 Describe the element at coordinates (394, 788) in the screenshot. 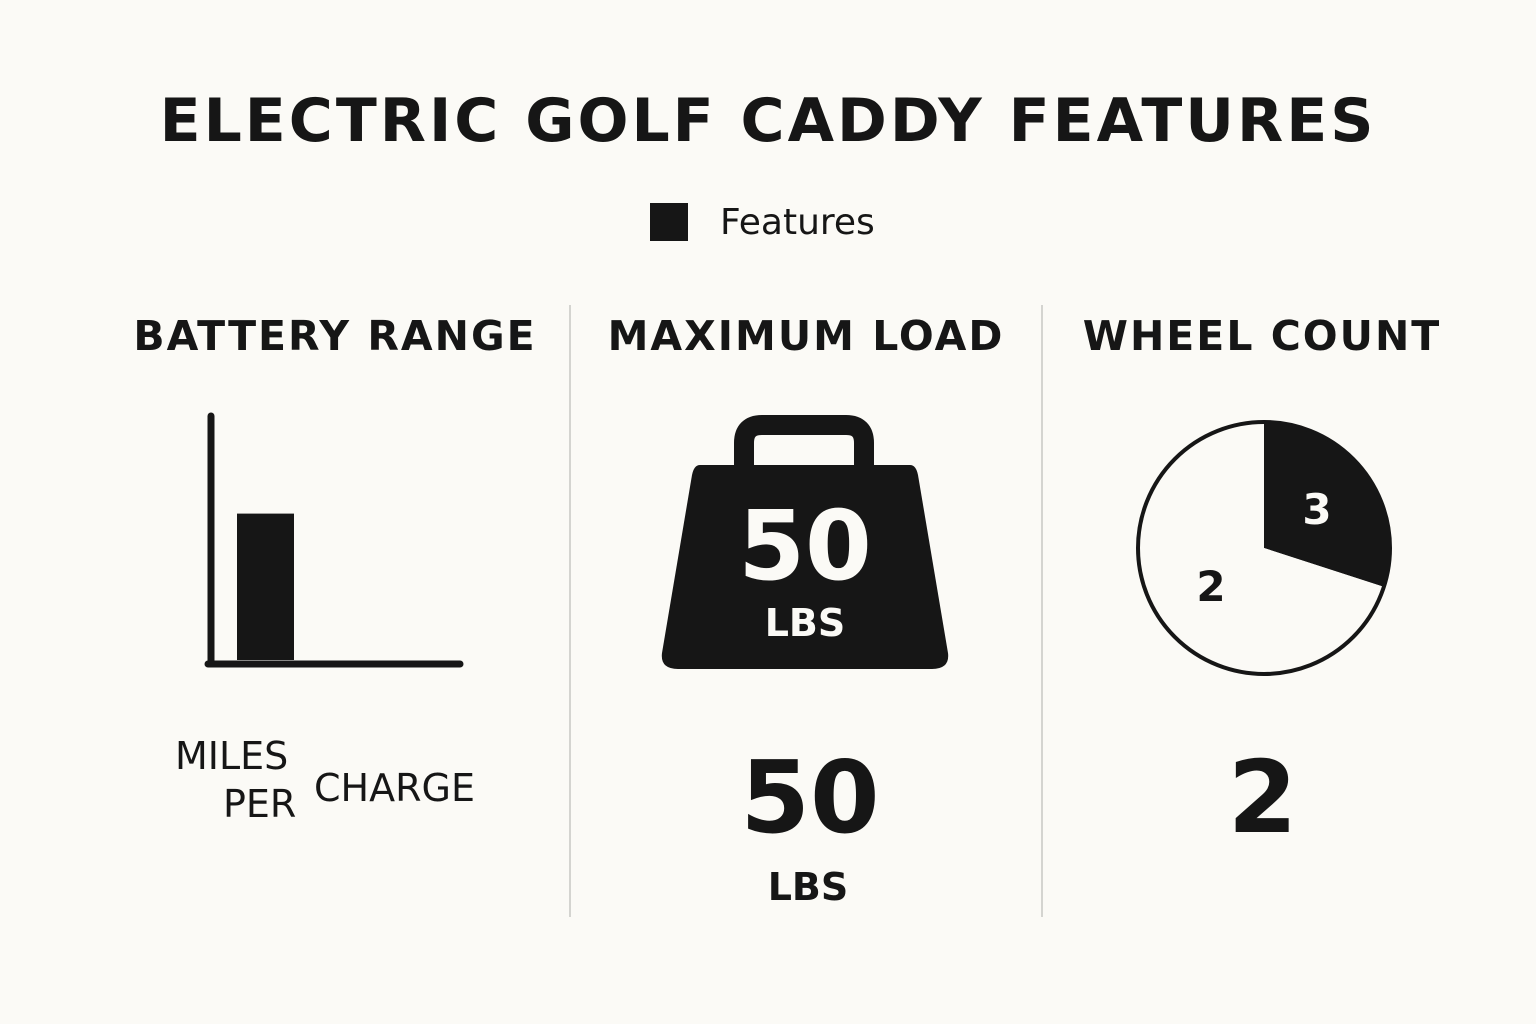

I see `range-label-charge: CHARGE` at that location.